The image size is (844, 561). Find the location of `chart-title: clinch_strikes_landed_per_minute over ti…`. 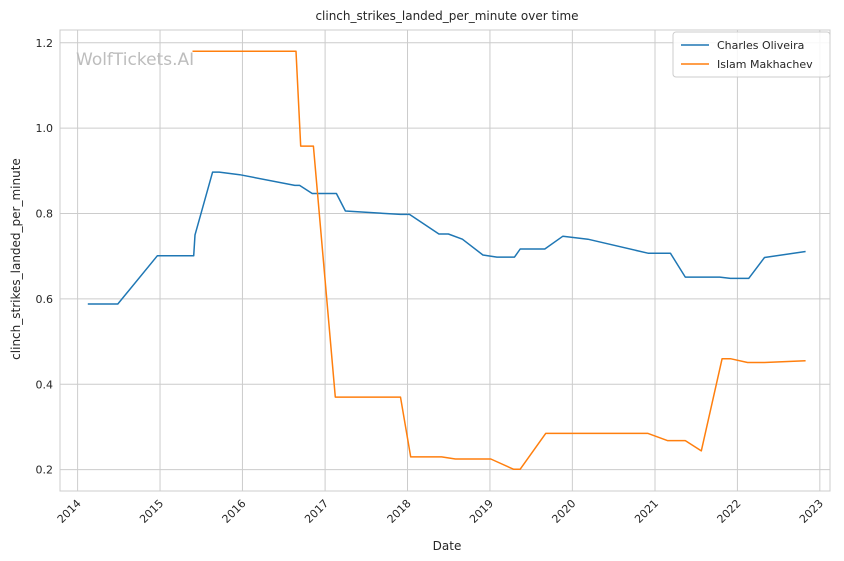

chart-title: clinch_strikes_landed_per_minute over ti… is located at coordinates (446, 16).